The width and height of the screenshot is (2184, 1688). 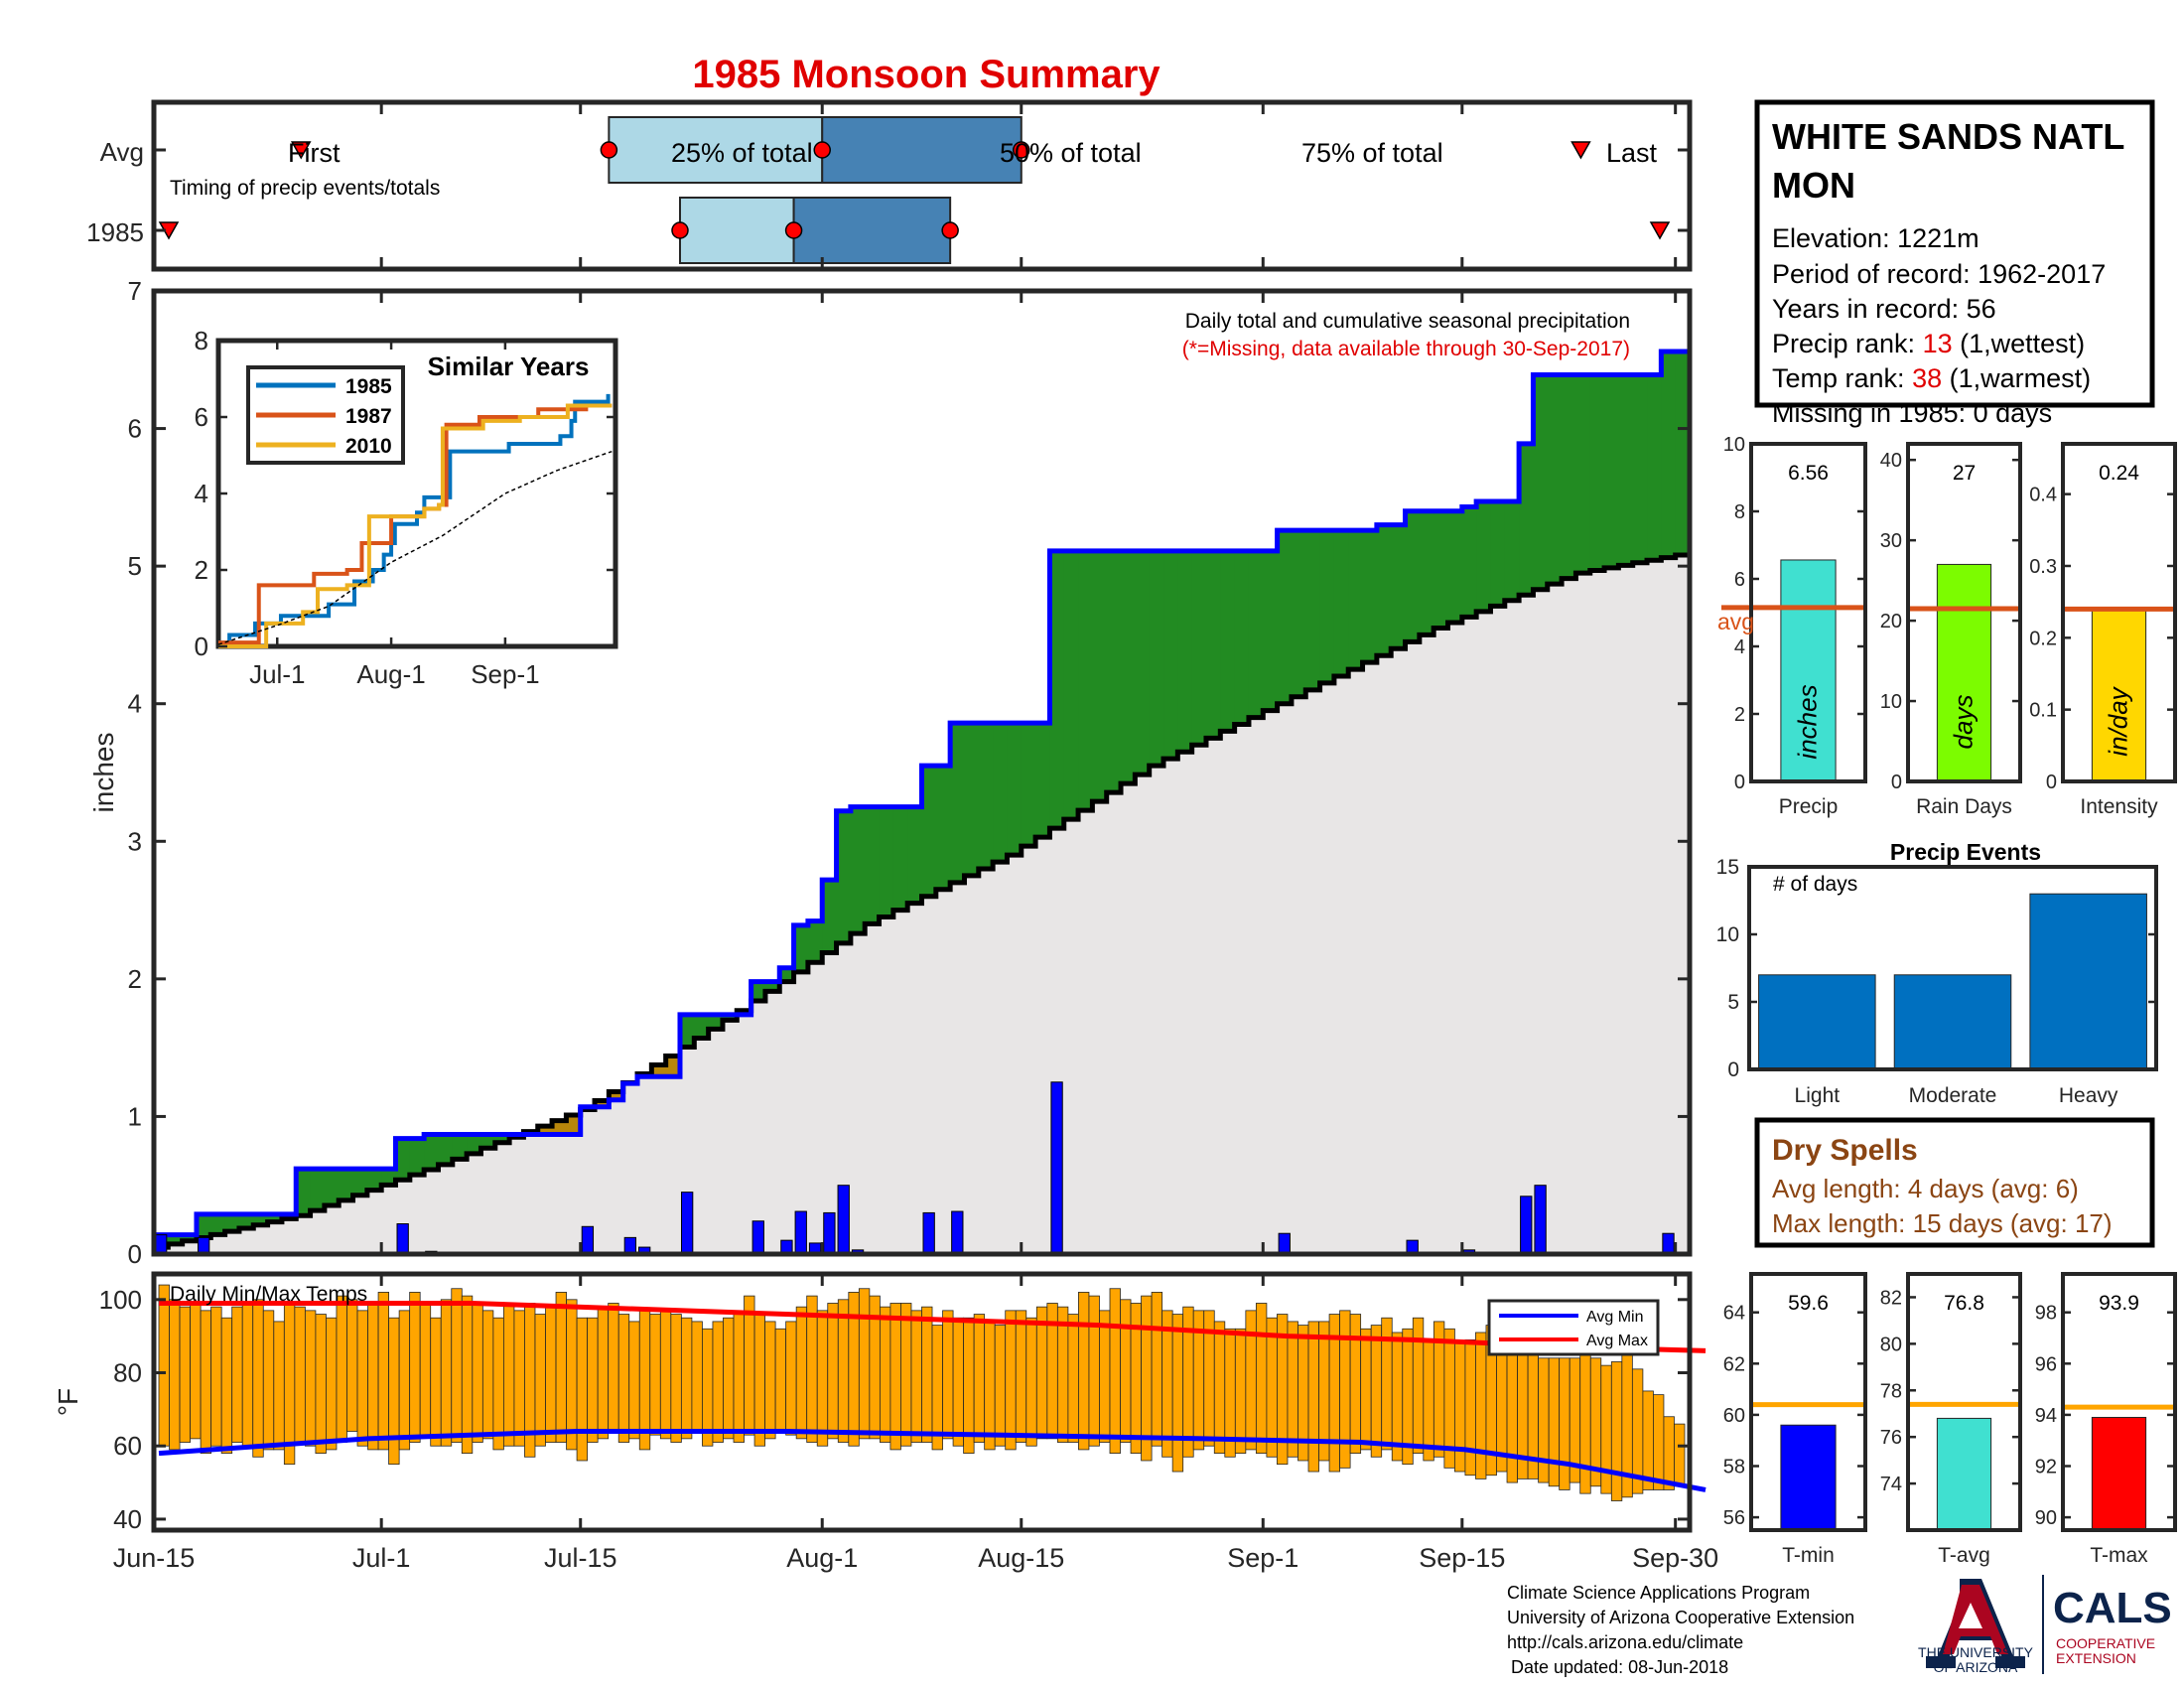 What do you see at coordinates (1891, 622) in the screenshot?
I see `raindays-summary-tick-label: 20` at bounding box center [1891, 622].